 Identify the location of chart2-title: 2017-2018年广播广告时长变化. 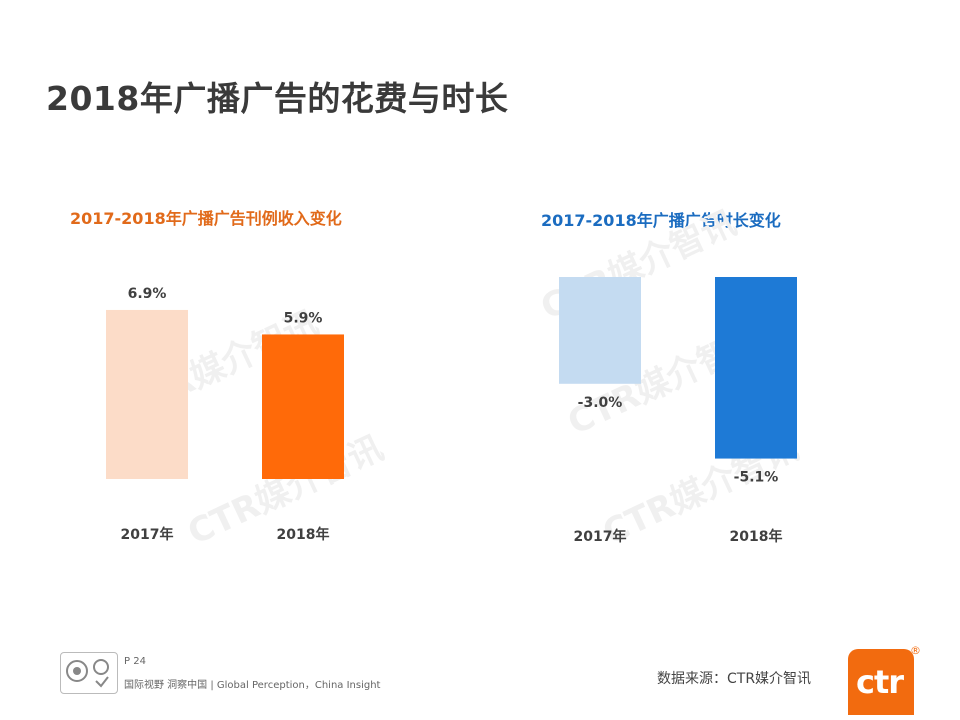
(661, 220).